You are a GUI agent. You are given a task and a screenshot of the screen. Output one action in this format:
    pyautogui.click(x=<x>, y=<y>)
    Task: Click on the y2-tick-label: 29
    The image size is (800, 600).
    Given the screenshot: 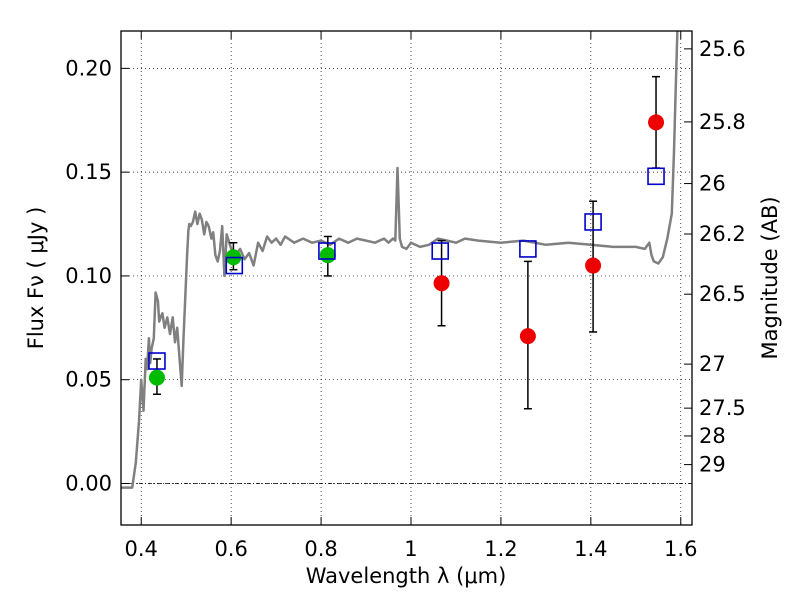 What is the action you would take?
    pyautogui.click(x=712, y=465)
    